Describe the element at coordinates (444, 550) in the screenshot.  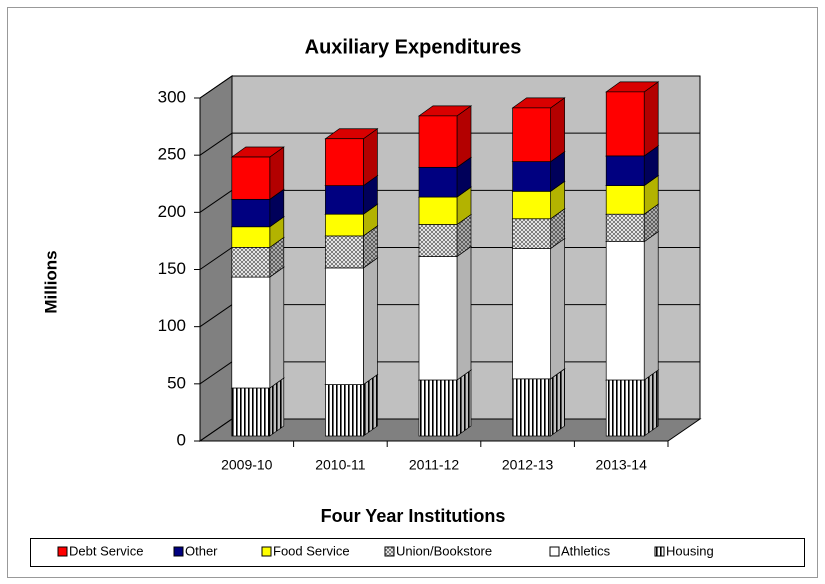
I see `legend-label: Union/Bookstore` at that location.